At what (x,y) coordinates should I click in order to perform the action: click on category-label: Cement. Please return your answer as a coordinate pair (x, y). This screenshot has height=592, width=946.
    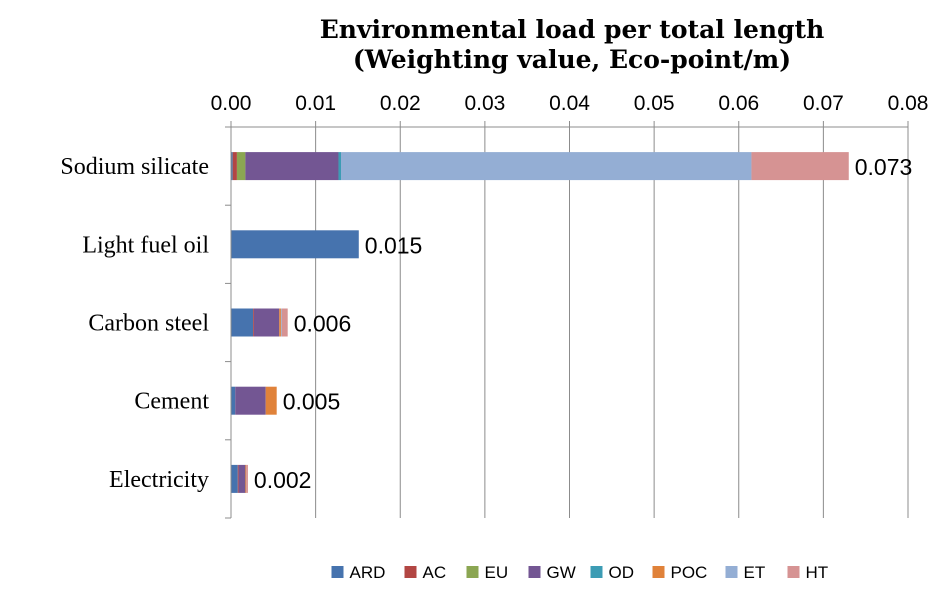
    Looking at the image, I should click on (171, 402).